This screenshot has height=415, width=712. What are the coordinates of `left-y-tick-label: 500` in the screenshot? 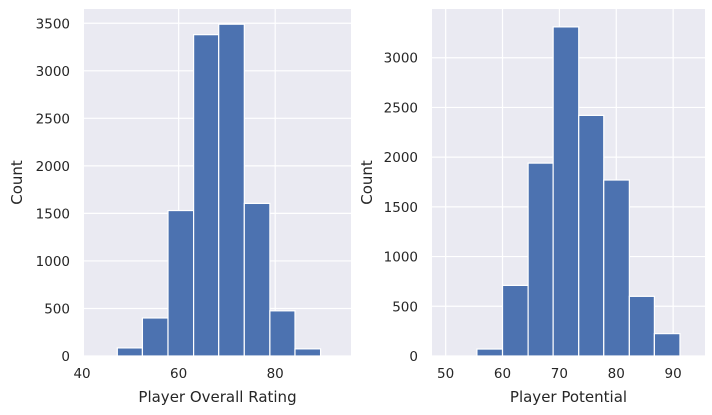 It's located at (57, 309).